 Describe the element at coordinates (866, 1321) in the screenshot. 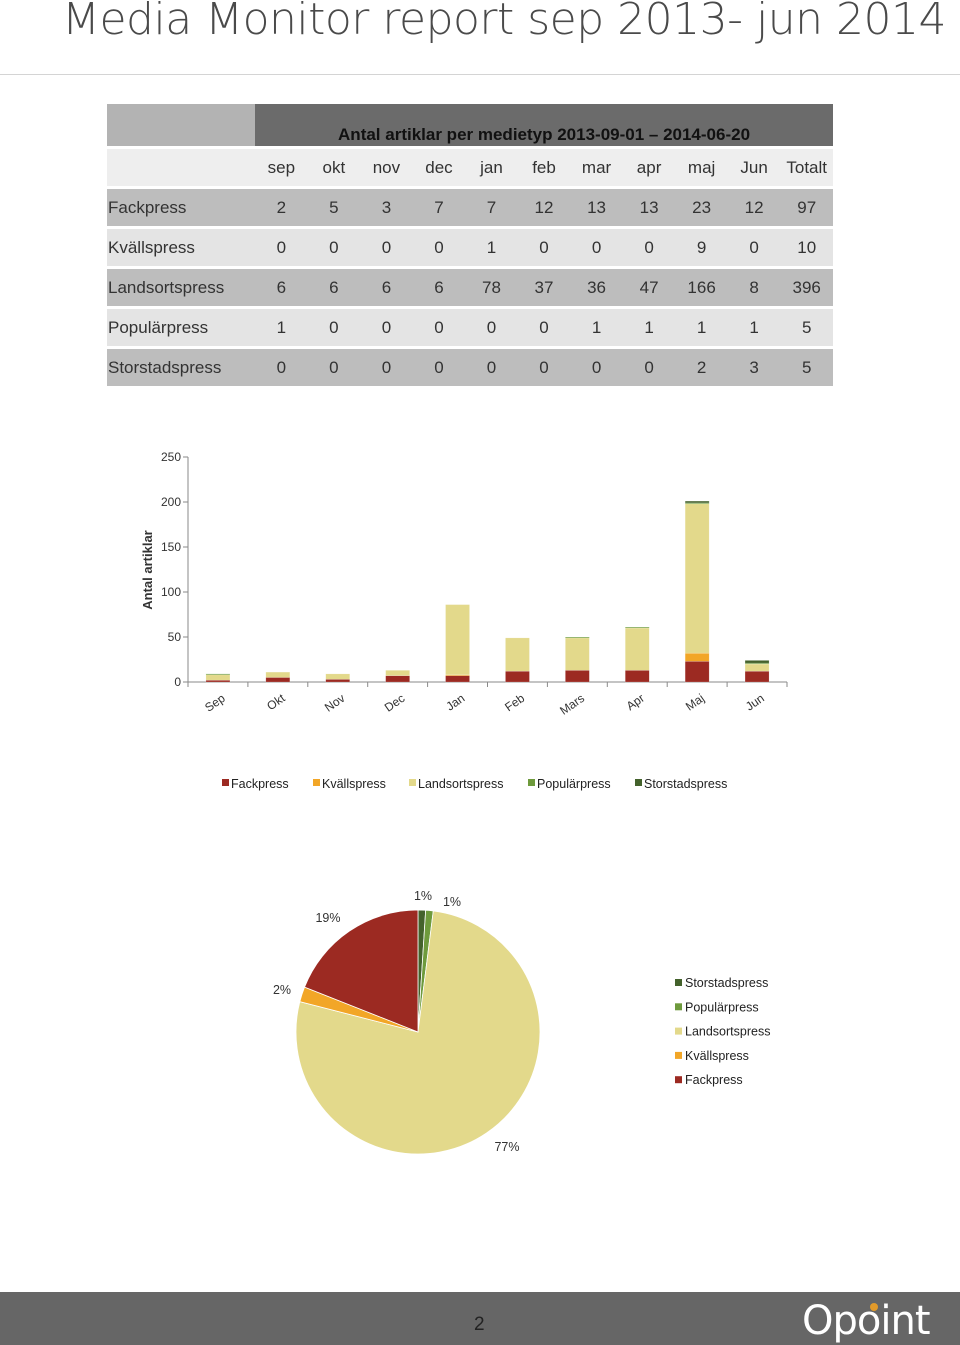

I see `logo-text: Opoint` at that location.